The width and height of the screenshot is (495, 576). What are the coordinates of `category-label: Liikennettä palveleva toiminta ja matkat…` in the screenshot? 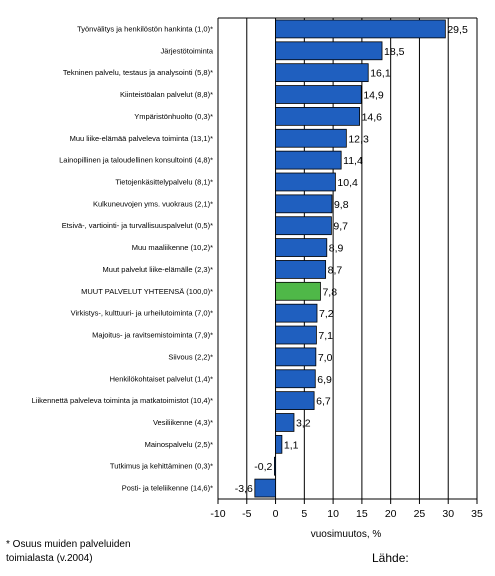 It's located at (122, 400).